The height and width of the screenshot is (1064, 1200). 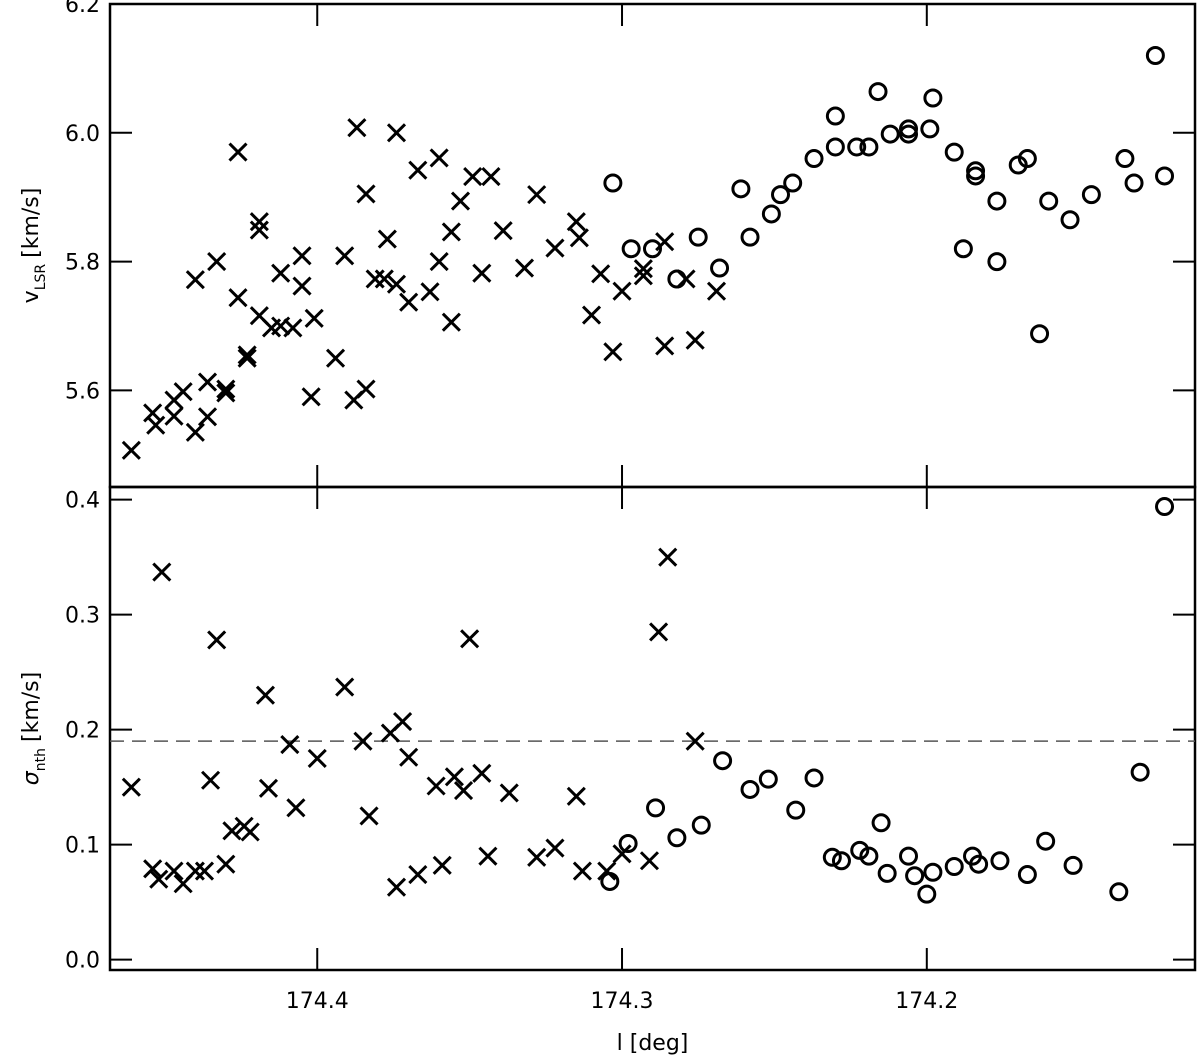 What do you see at coordinates (31, 296) in the screenshot?
I see `y-label-symbol: v` at bounding box center [31, 296].